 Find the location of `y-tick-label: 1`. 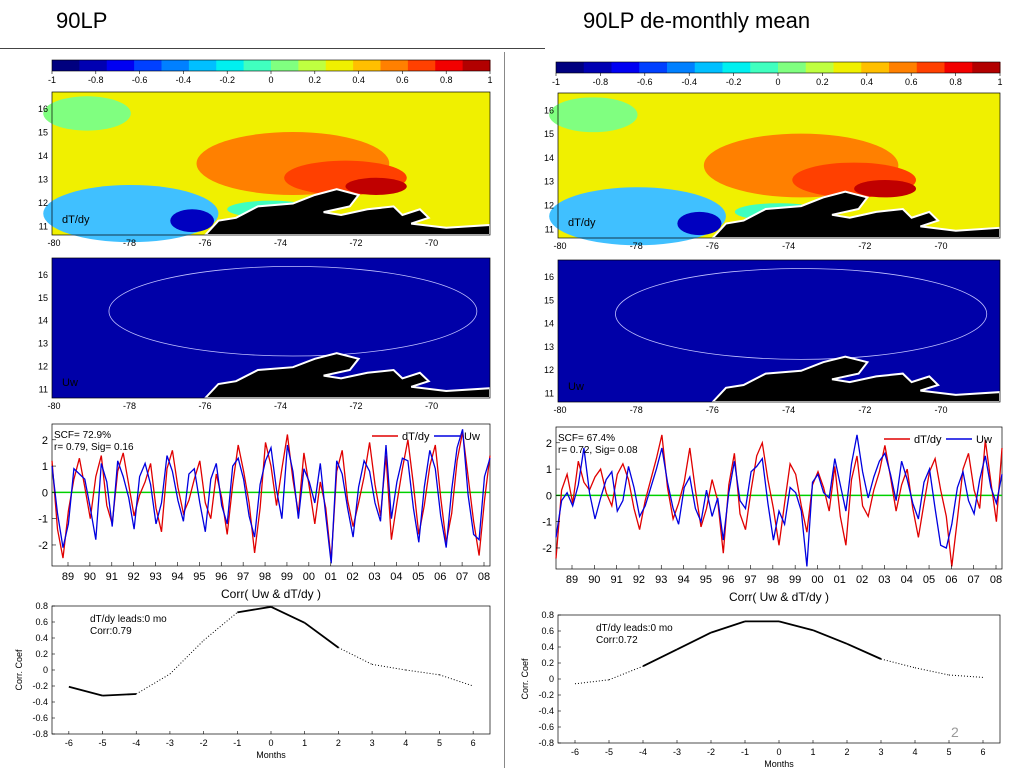

y-tick-label: 1 is located at coordinates (45, 467).